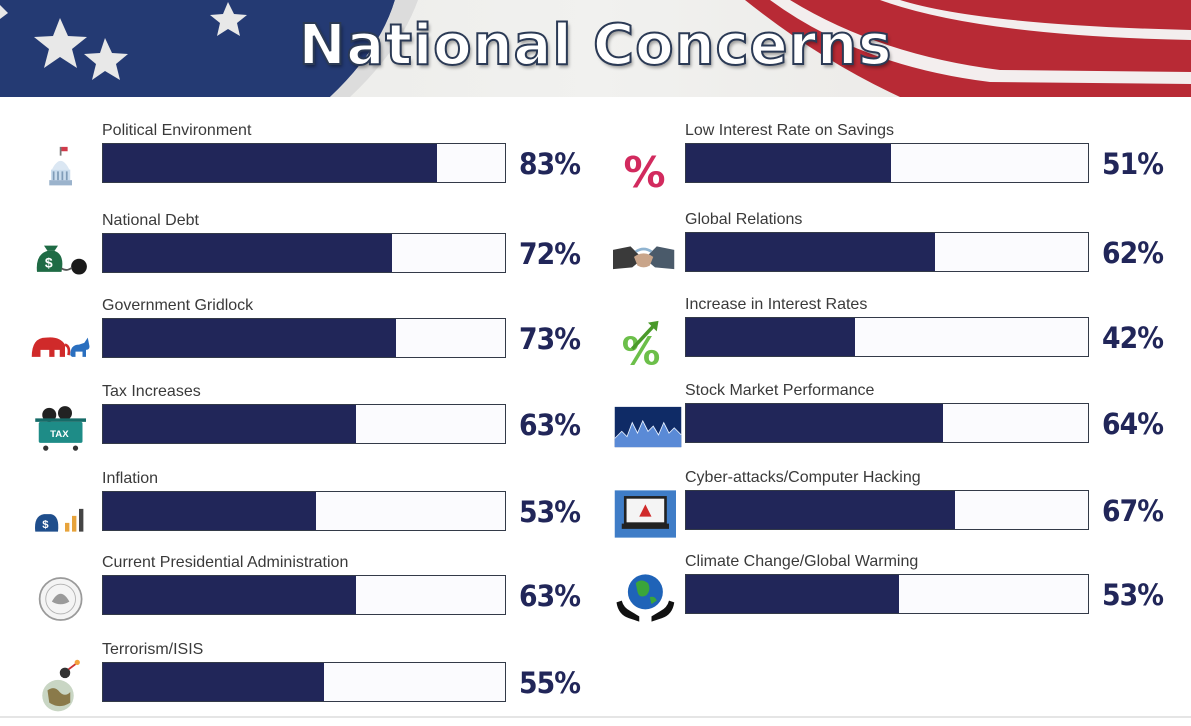 This screenshot has width=1191, height=726. What do you see at coordinates (1133, 338) in the screenshot?
I see `concern-percent-label: 42%` at bounding box center [1133, 338].